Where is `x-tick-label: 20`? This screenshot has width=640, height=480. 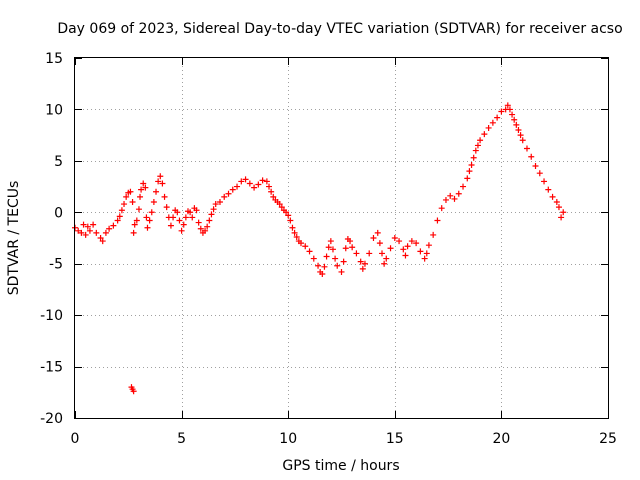
x-tick-label: 20 is located at coordinates (501, 439).